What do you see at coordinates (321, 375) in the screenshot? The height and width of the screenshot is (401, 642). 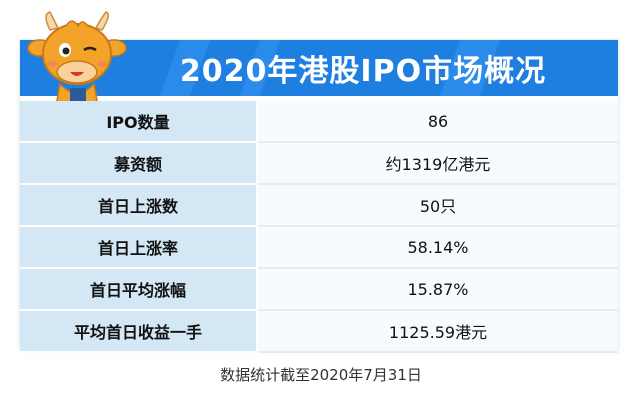 I see `footnote: 数据统计截至2020年7月31日` at bounding box center [321, 375].